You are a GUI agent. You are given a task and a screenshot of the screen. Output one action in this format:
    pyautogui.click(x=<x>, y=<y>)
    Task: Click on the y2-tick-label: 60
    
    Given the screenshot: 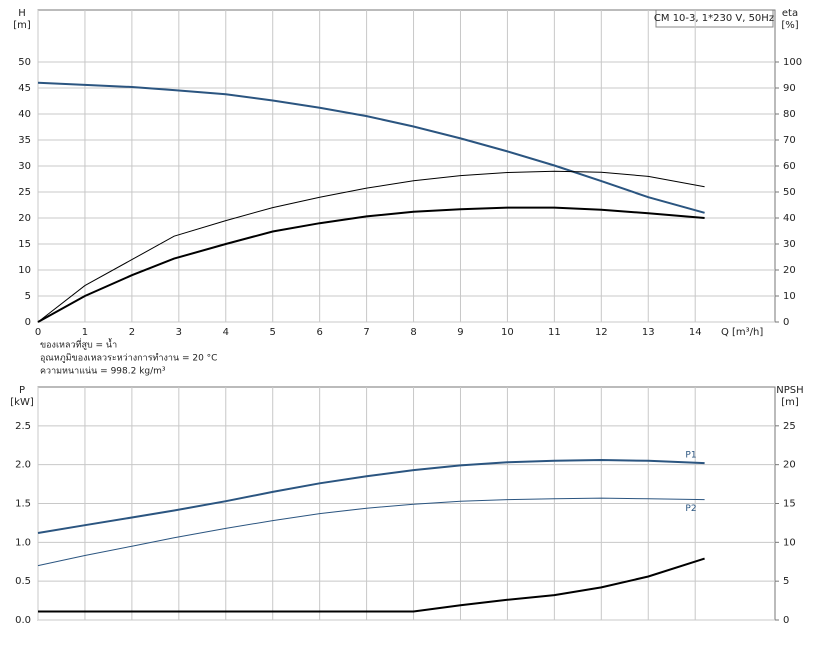 What is the action you would take?
    pyautogui.click(x=789, y=166)
    